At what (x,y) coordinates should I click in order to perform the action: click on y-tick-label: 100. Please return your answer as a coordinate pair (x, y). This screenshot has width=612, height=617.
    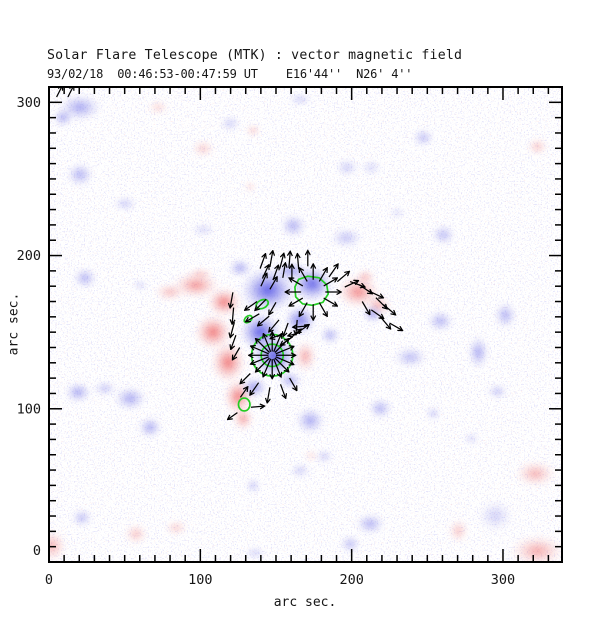
    Looking at the image, I should click on (29, 409).